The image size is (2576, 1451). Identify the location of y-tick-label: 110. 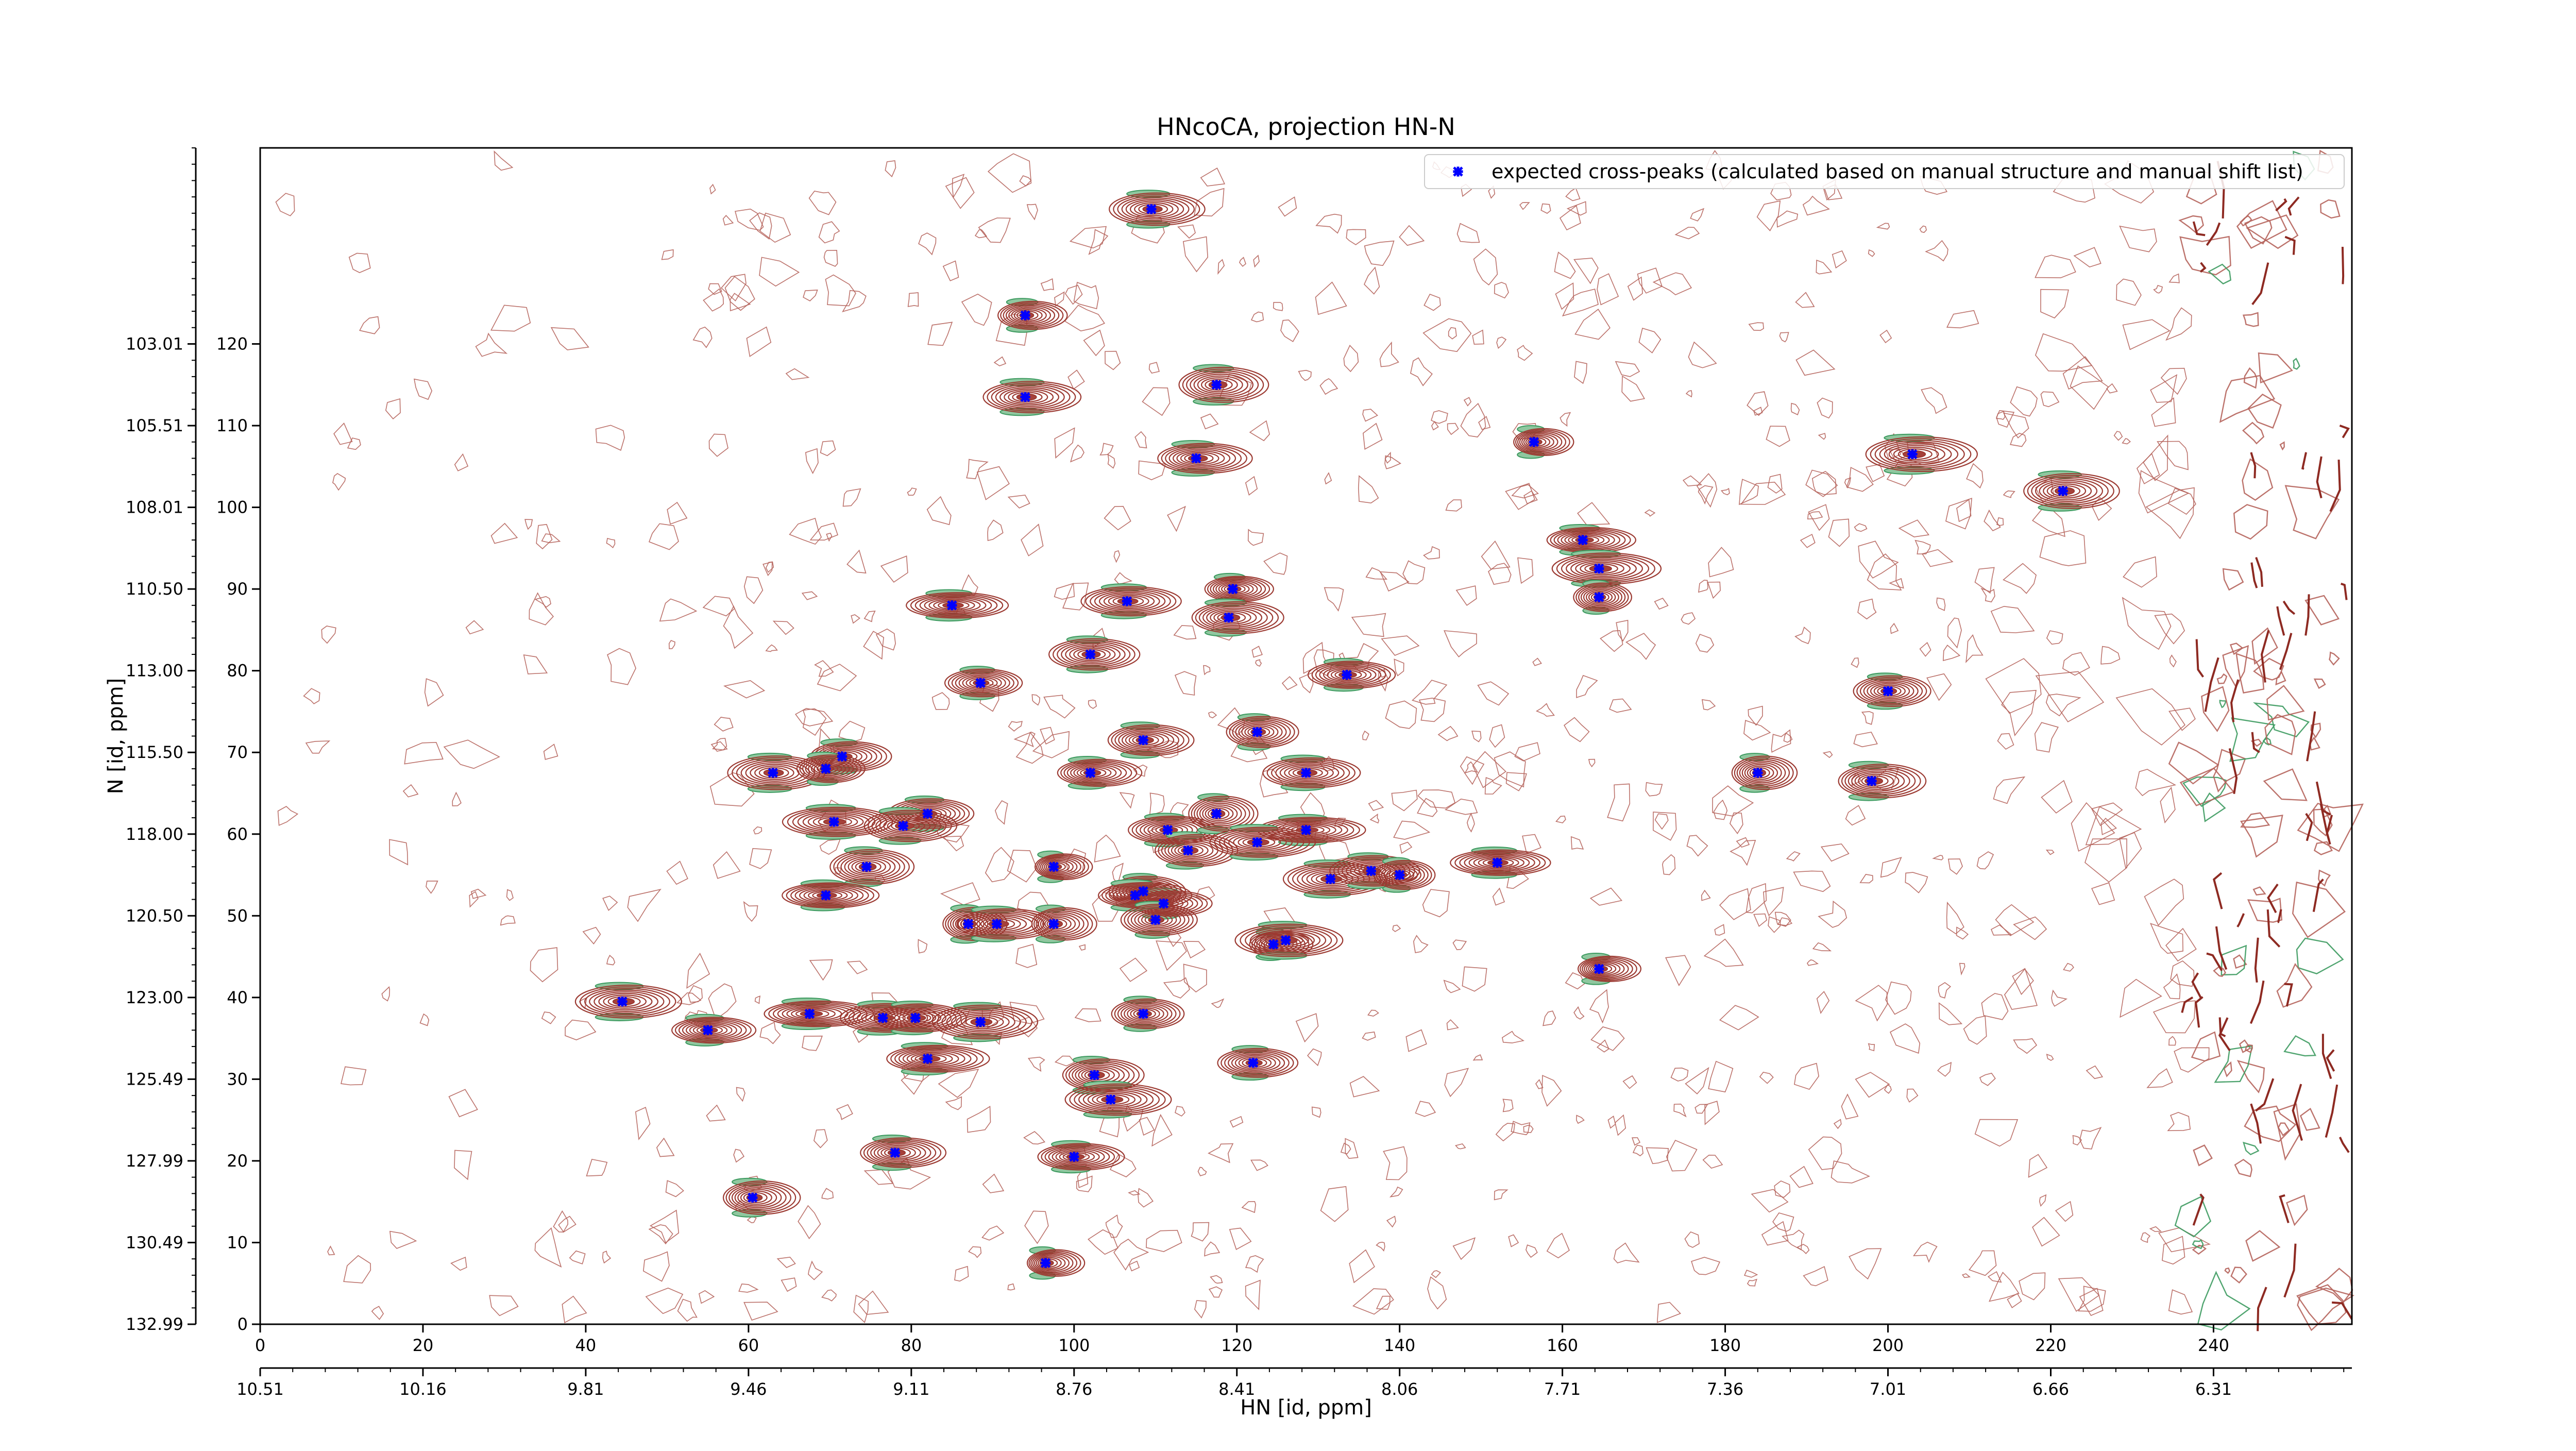
(232, 425).